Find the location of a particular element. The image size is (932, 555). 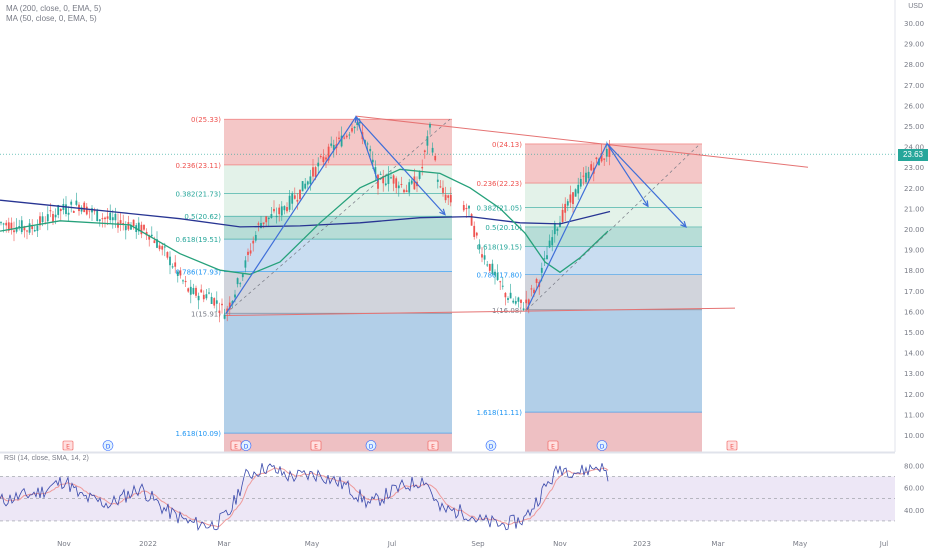

projection-left-b-head is located at coordinates (357, 119).